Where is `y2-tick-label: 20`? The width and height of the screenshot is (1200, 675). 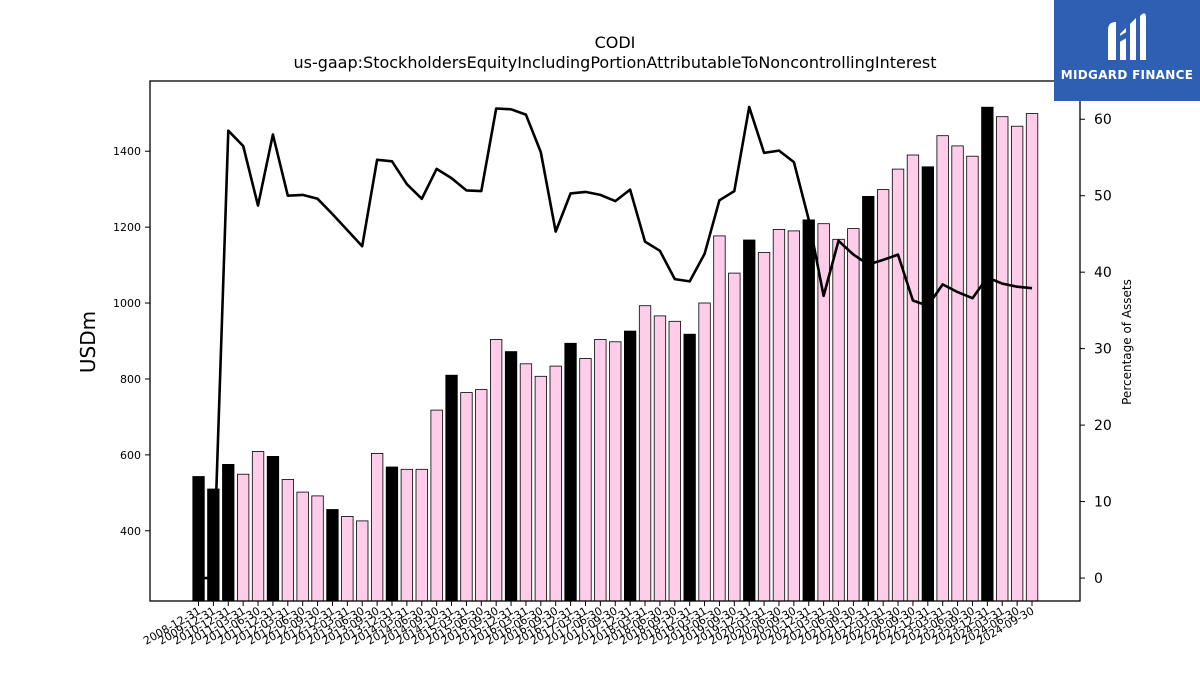 y2-tick-label: 20 is located at coordinates (1103, 426).